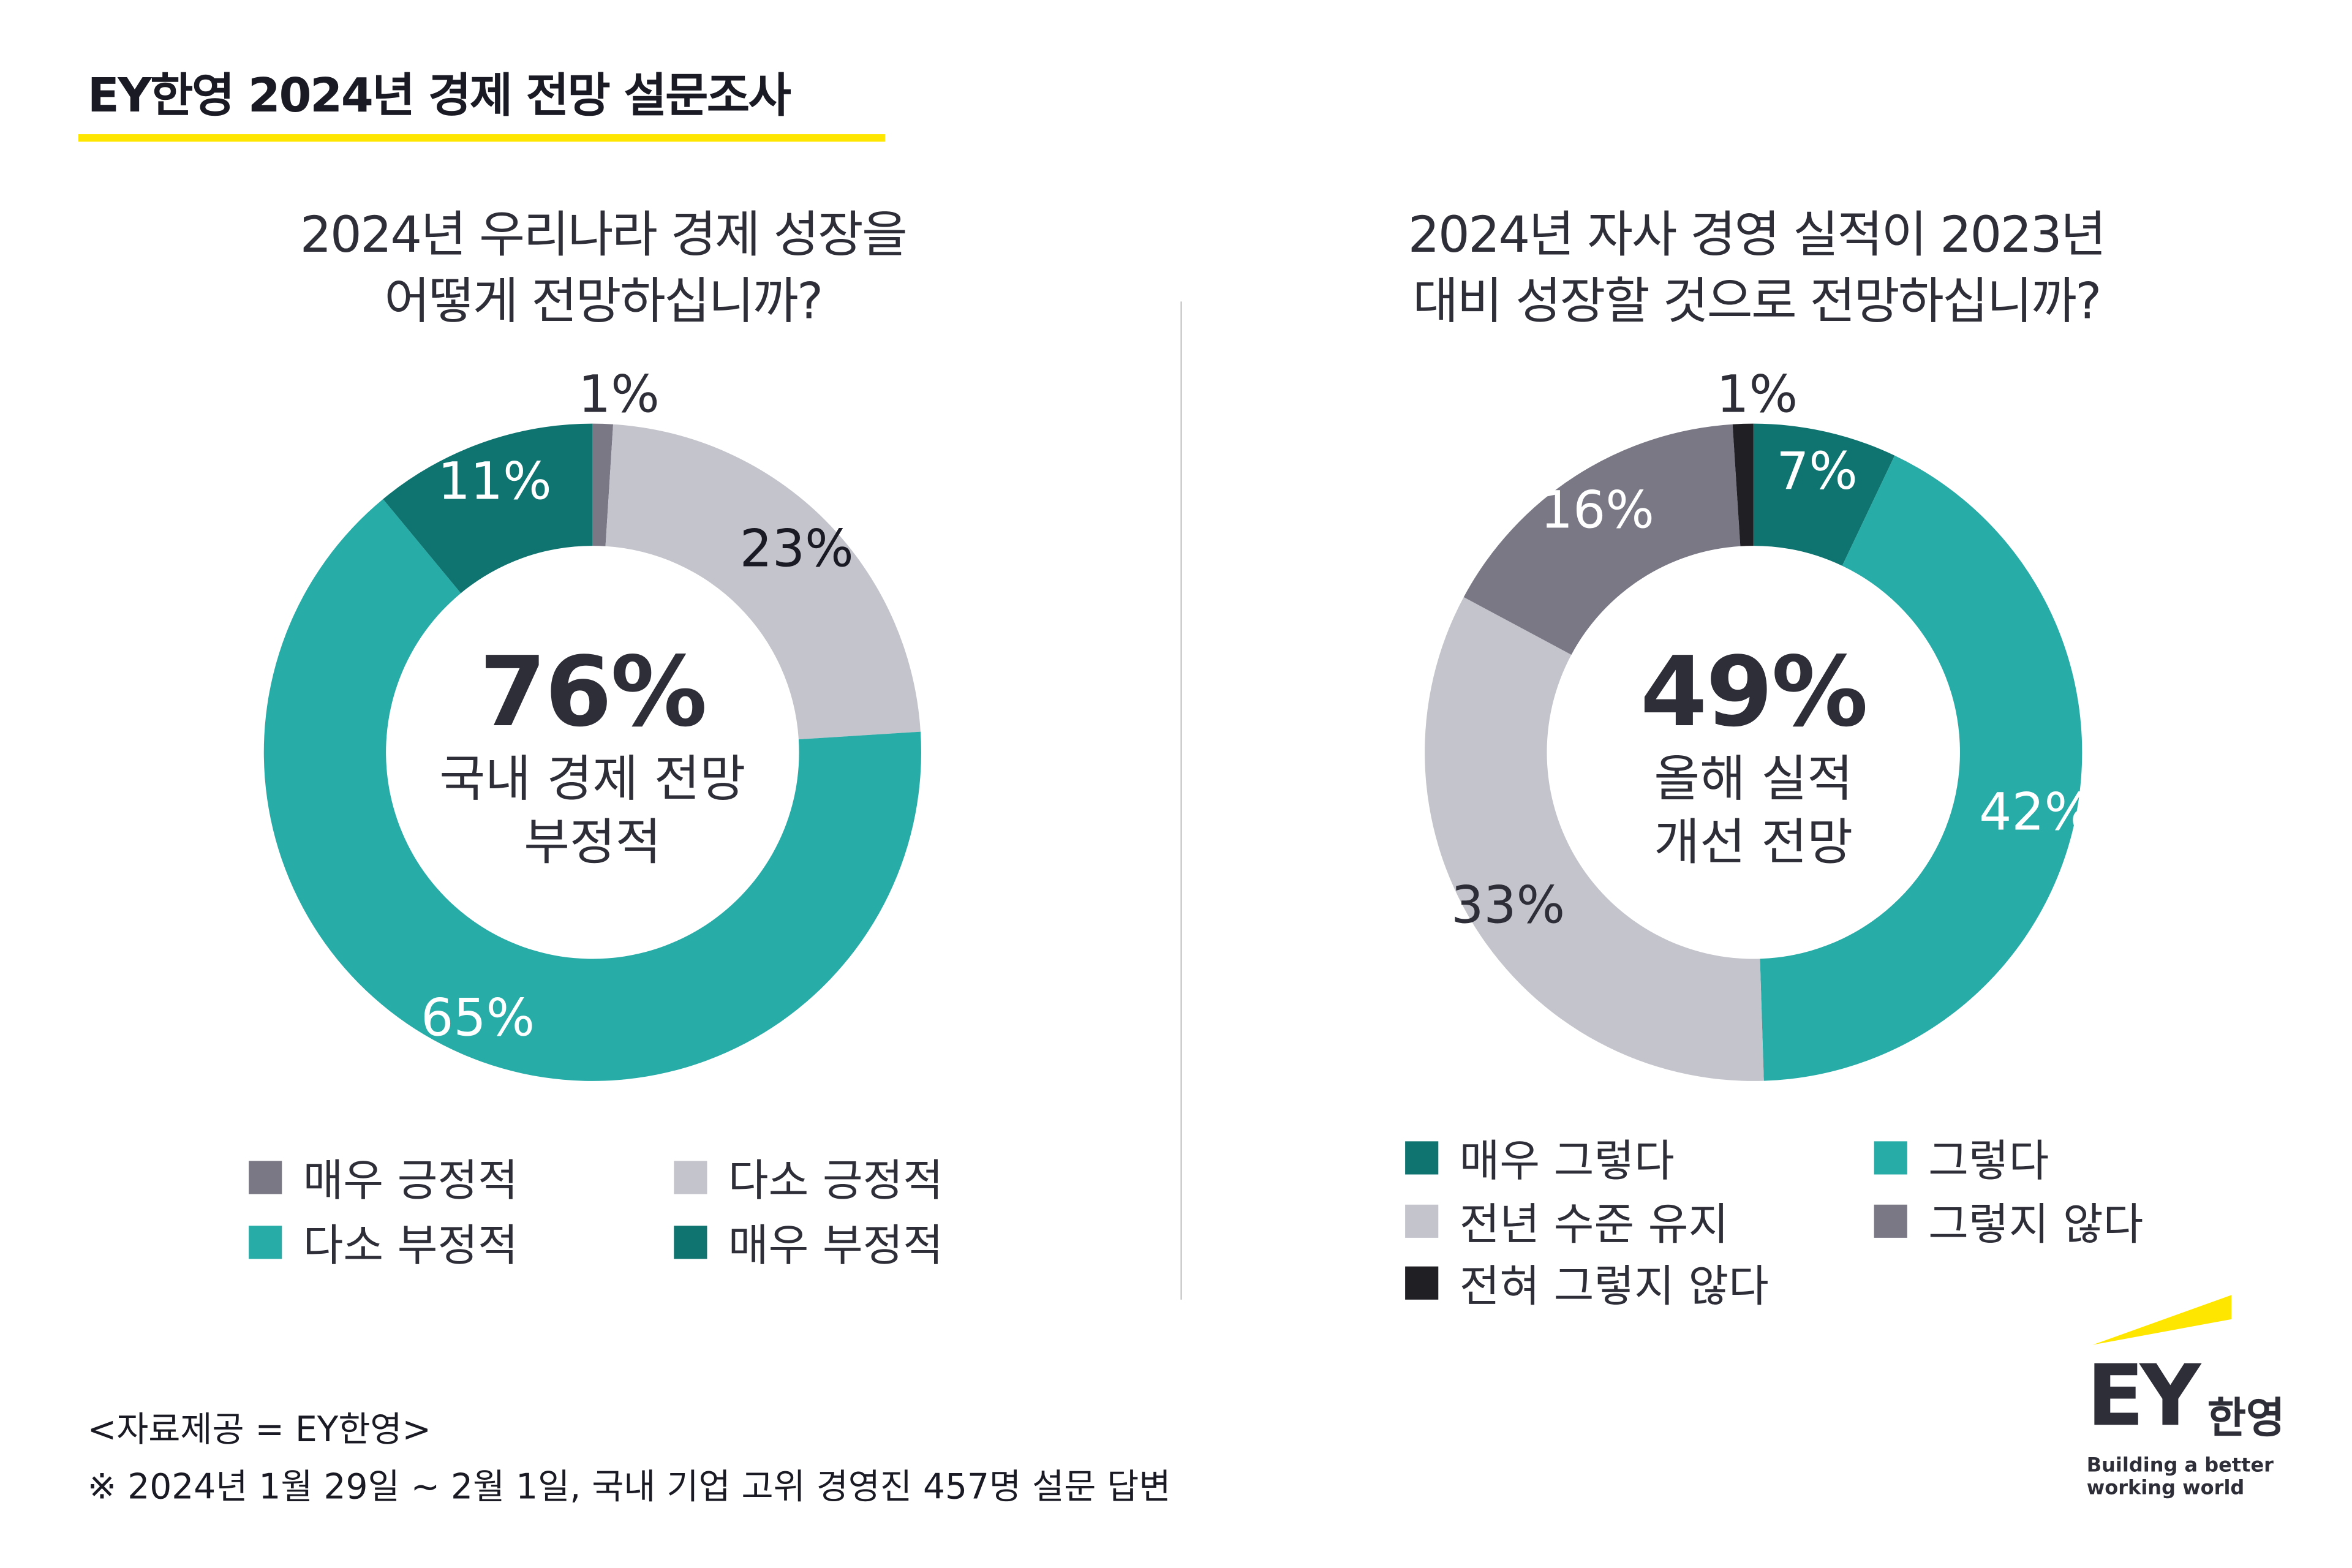 The image size is (2352, 1568). I want to click on chart-2-data-label: 7%, so click(1817, 471).